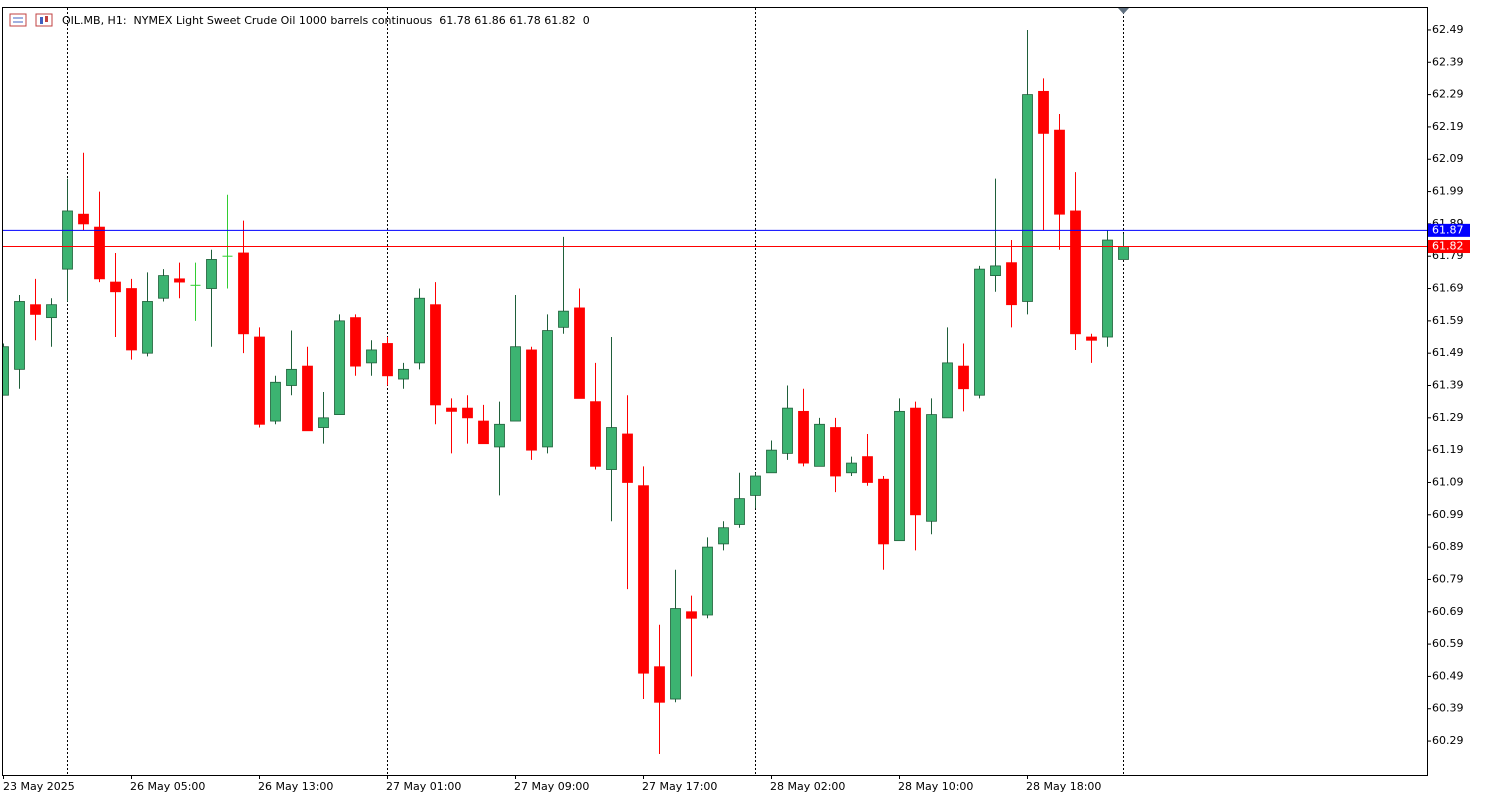  I want to click on y-tick-label: 62.19, so click(1448, 126).